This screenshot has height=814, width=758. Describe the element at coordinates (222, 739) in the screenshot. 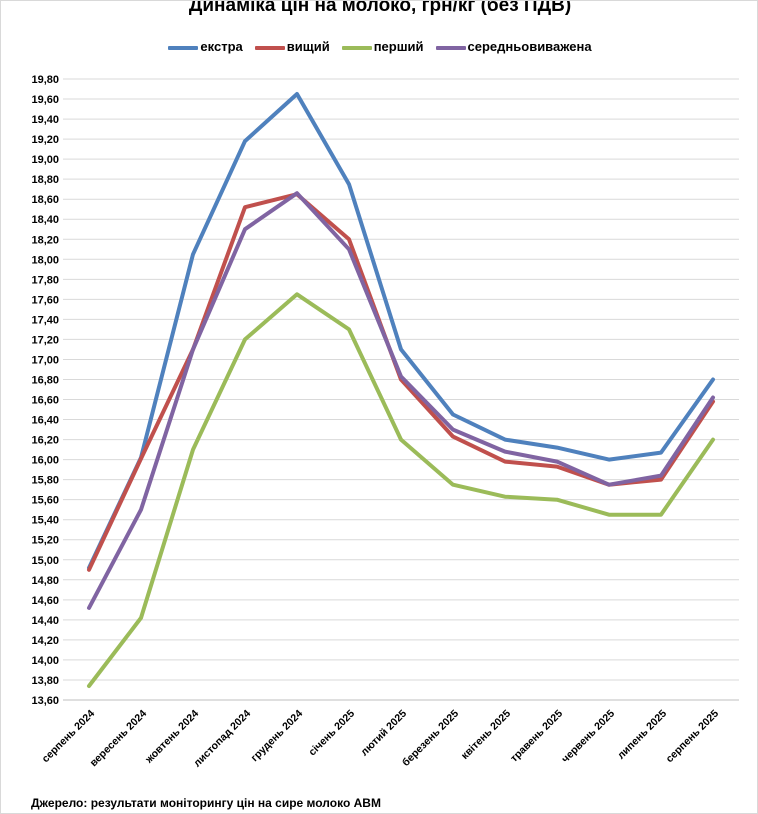

I see `x-tick-label: листопад 2024` at that location.